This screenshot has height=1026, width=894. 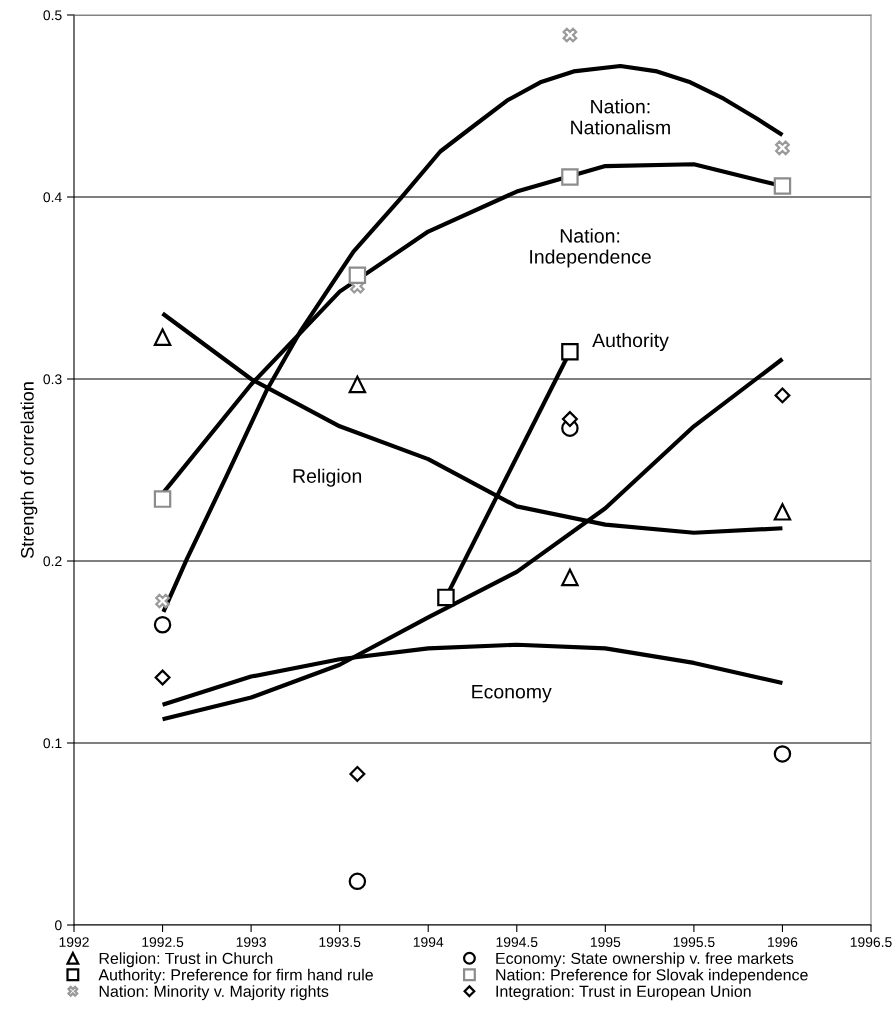 What do you see at coordinates (52, 743) in the screenshot?
I see `y-tick-label: 0.1` at bounding box center [52, 743].